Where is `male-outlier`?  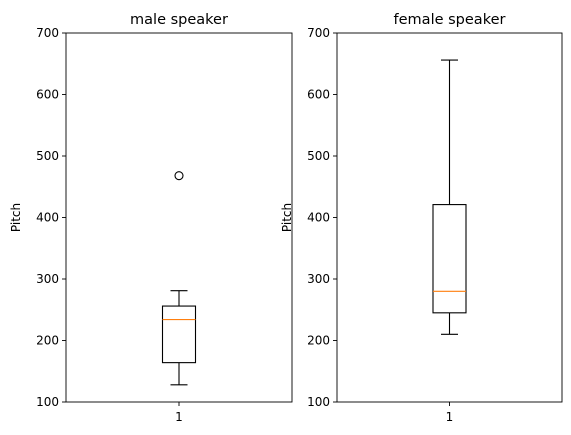
male-outlier is located at coordinates (179, 176).